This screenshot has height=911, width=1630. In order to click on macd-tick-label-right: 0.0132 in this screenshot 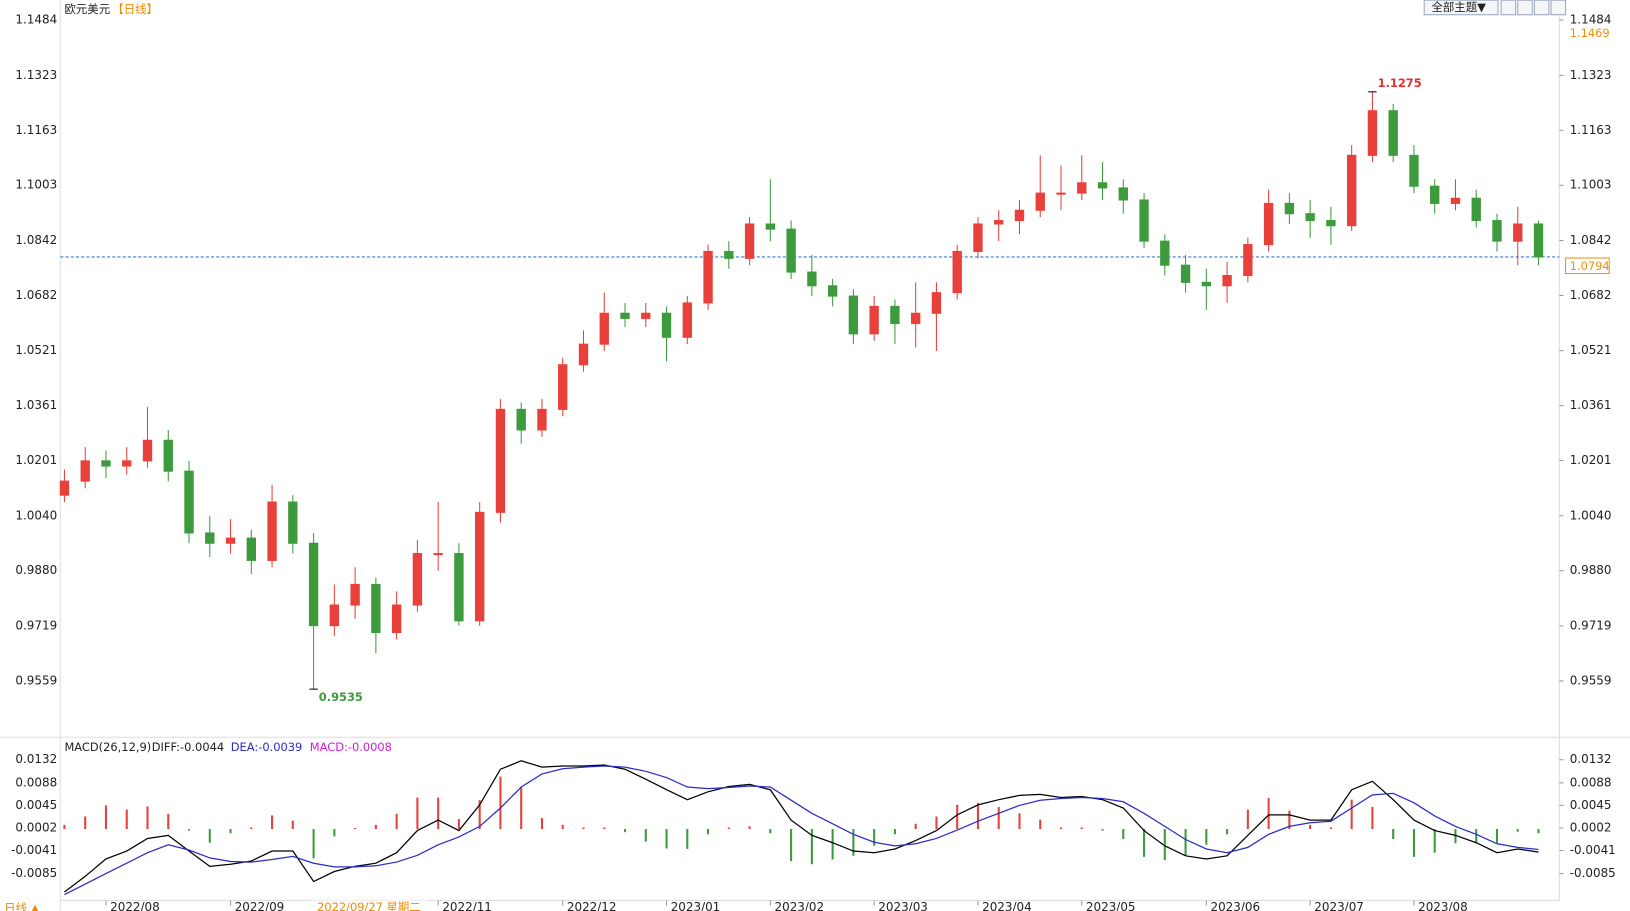, I will do `click(1591, 759)`.